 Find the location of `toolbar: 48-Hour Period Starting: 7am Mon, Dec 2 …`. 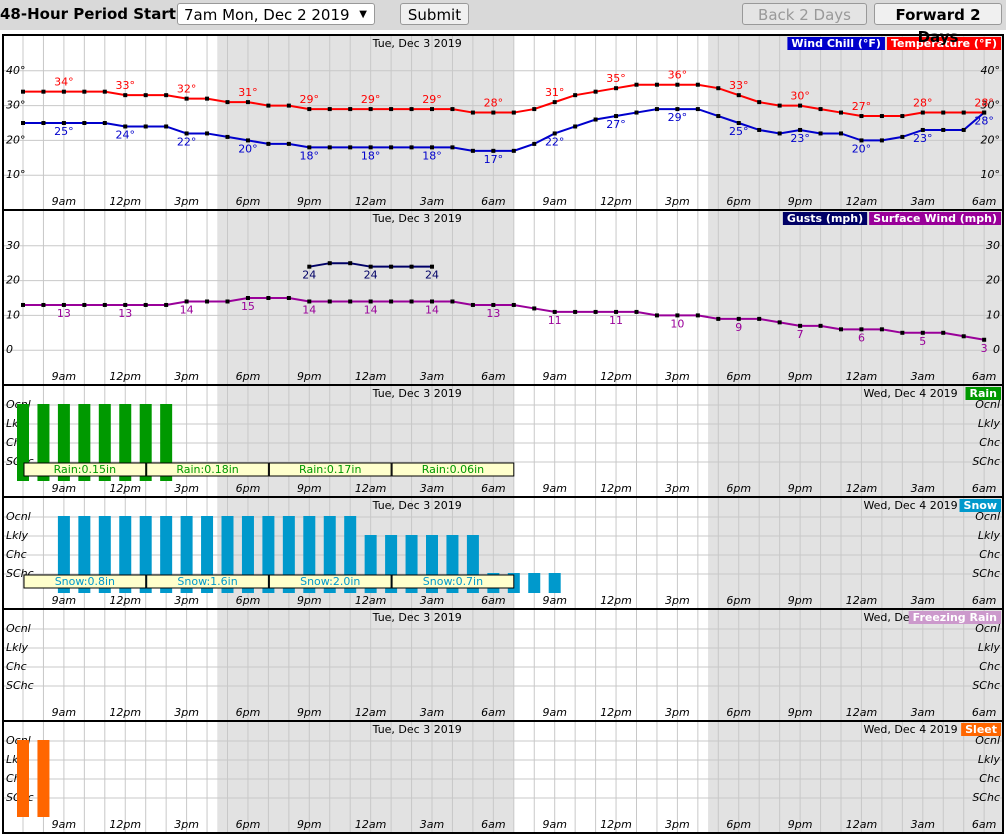

toolbar: 48-Hour Period Starting: 7am Mon, Dec 2 … is located at coordinates (503, 23).